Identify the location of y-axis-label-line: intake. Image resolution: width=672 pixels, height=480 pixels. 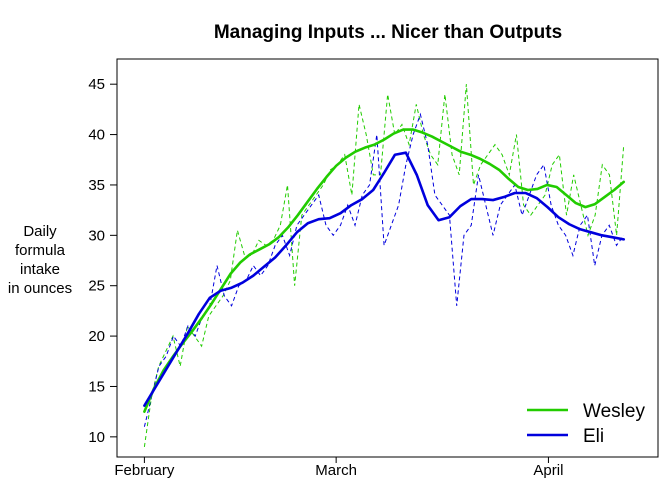
(40, 269).